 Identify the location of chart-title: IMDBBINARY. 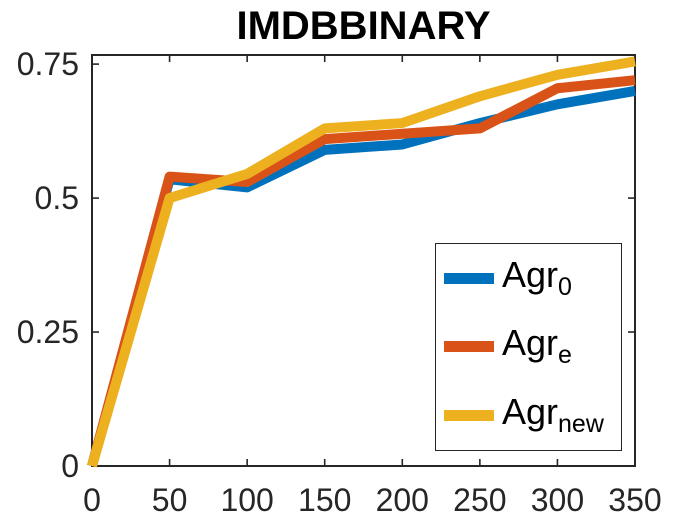
(363, 26).